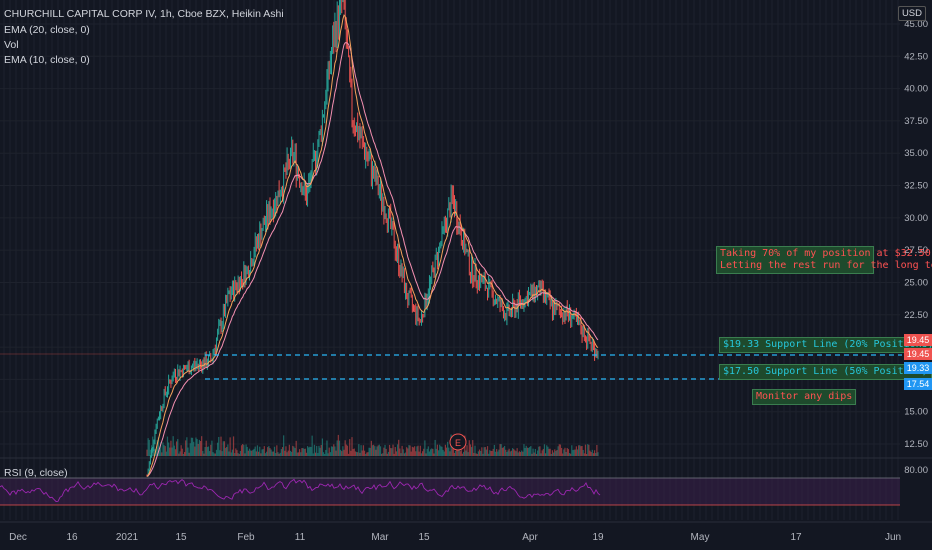 The height and width of the screenshot is (550, 932). I want to click on support-note-2: $17.50 Support Line (50% Position), so click(825, 372).